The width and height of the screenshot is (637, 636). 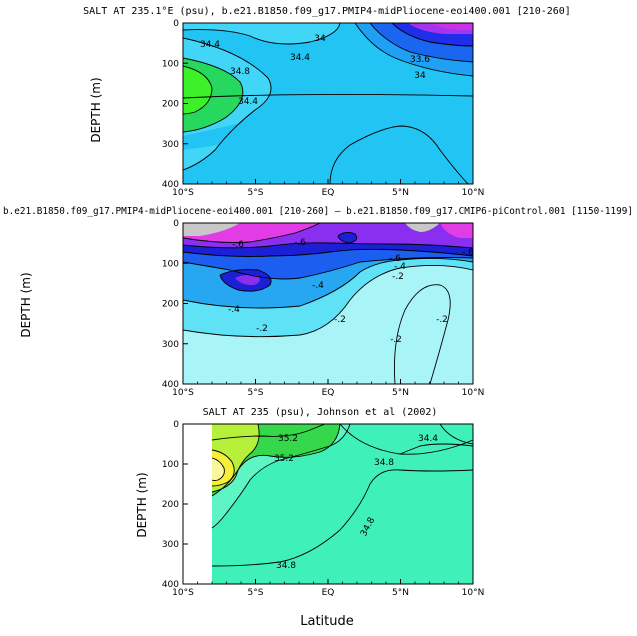 I want to click on panel3-contours, so click(x=342, y=495).